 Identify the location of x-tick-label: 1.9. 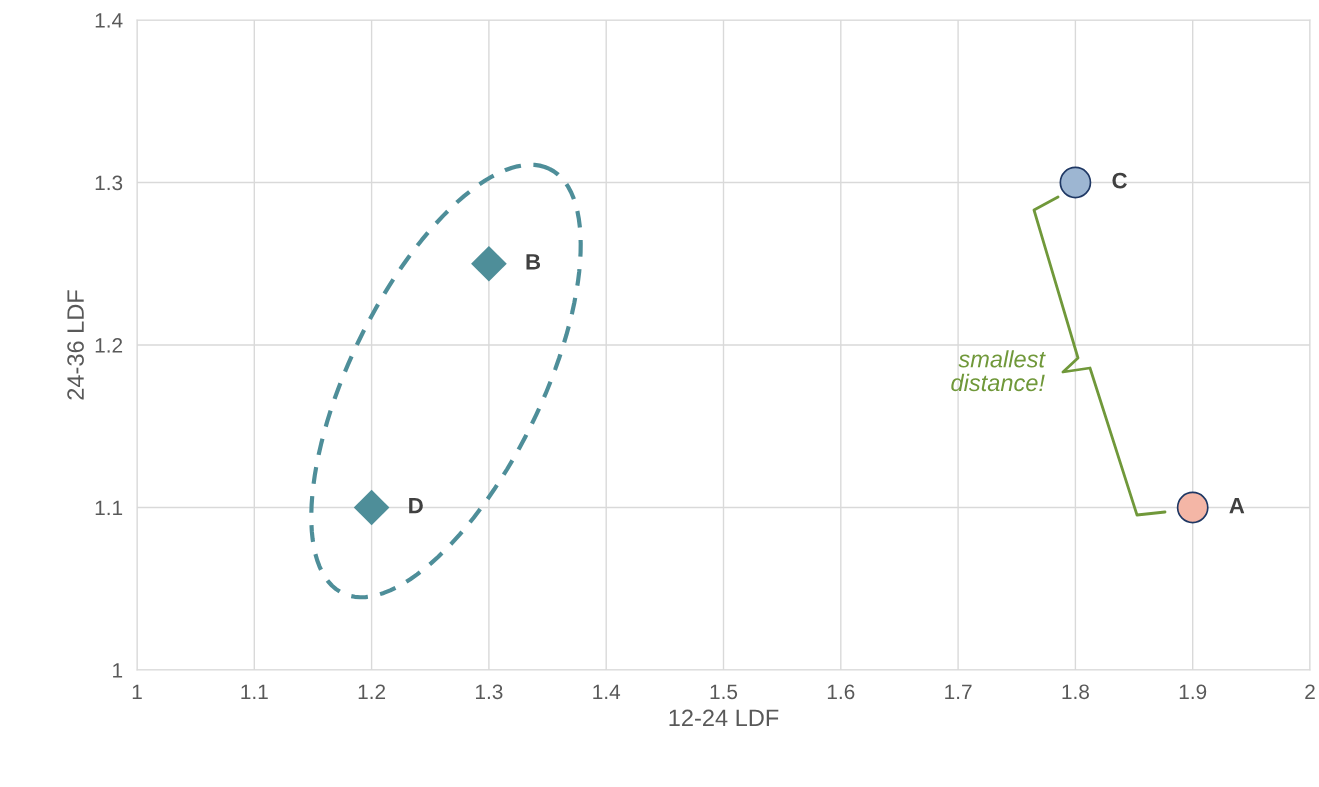
(1193, 692).